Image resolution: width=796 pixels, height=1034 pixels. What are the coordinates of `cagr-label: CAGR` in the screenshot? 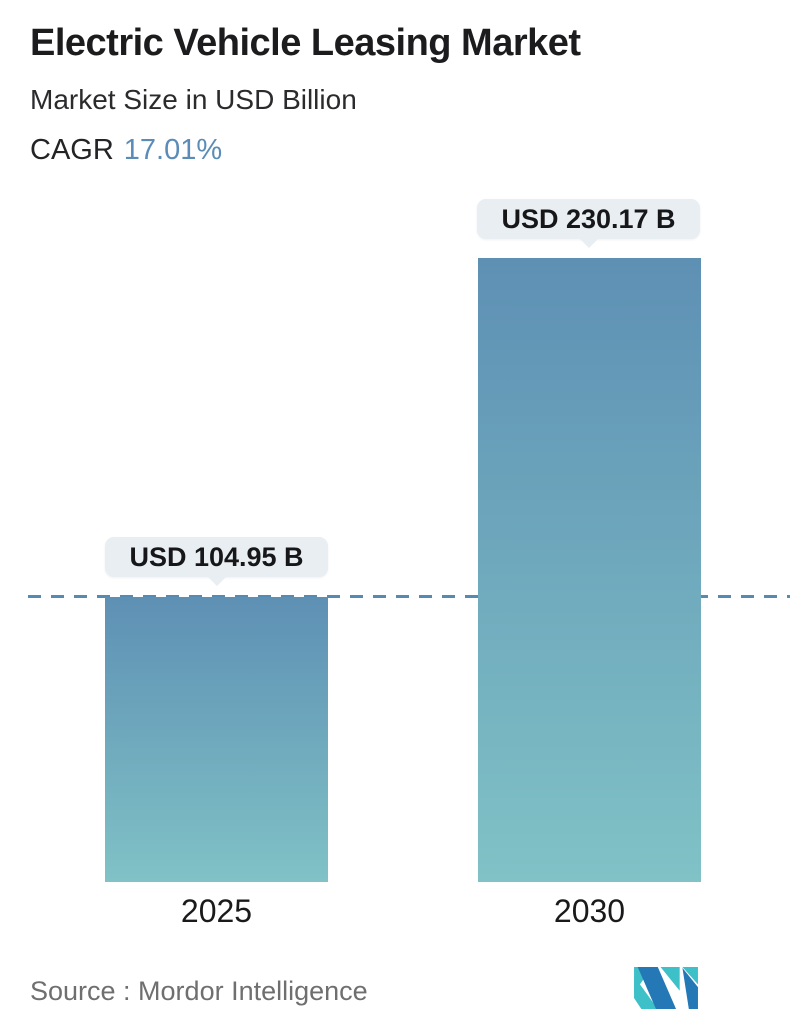 It's located at (72, 150).